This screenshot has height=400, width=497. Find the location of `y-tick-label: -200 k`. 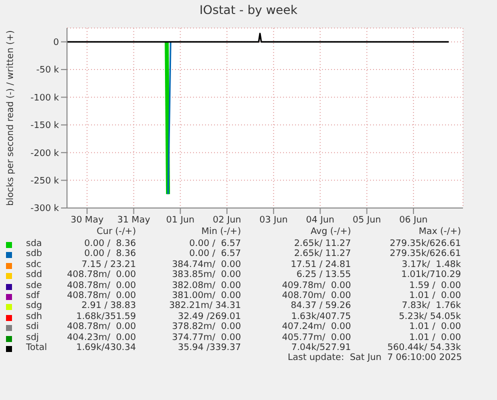

y-tick-label: -200 k is located at coordinates (45, 153).